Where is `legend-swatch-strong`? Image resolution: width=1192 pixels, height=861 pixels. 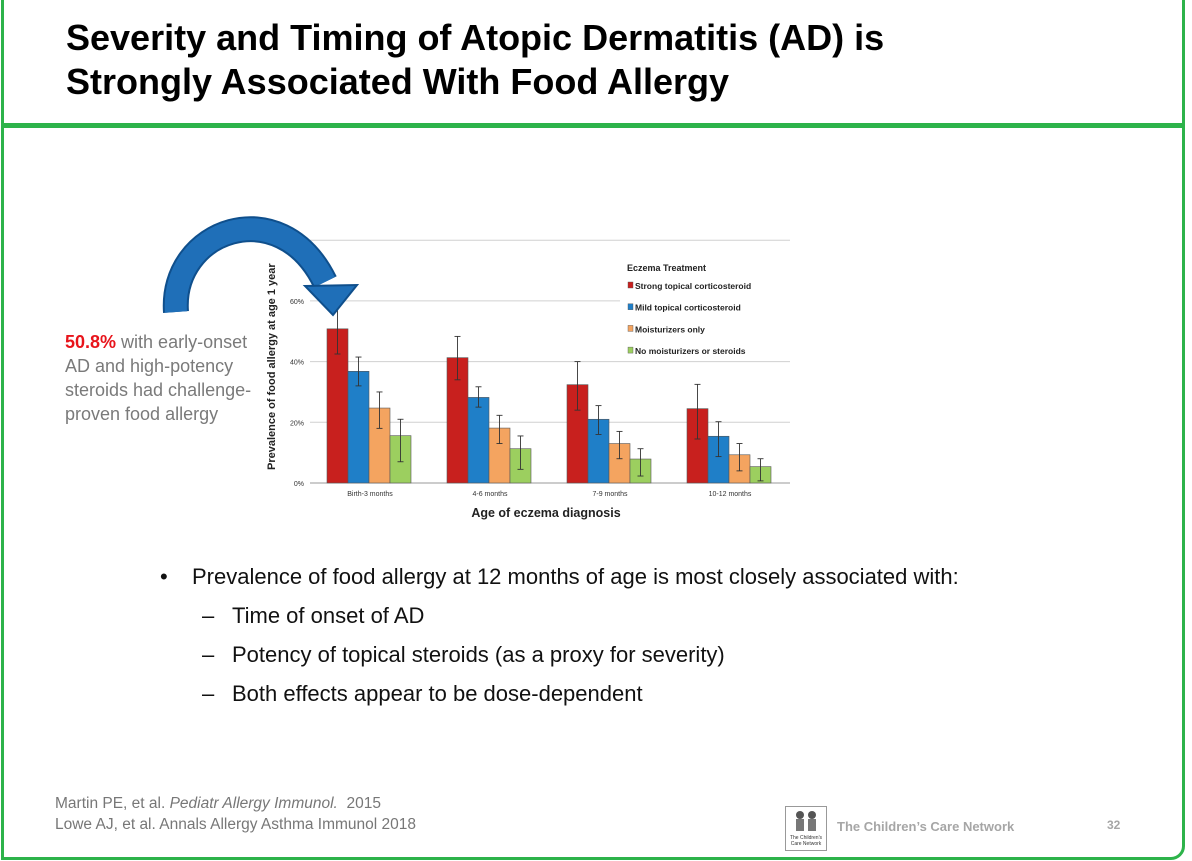 legend-swatch-strong is located at coordinates (630, 285).